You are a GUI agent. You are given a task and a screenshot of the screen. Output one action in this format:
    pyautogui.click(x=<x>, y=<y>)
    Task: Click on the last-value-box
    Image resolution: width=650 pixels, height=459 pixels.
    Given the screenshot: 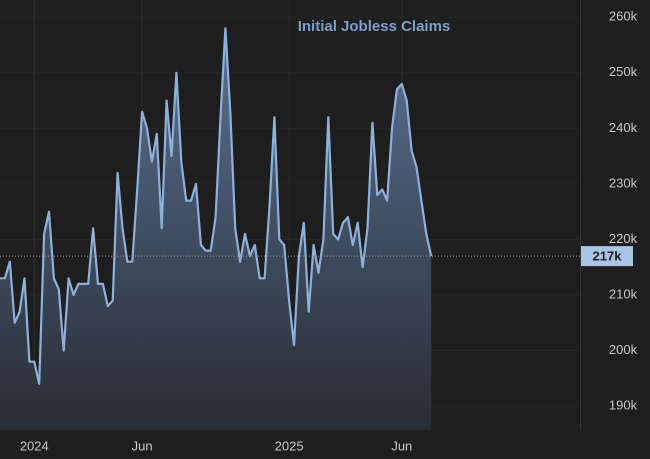 What is the action you would take?
    pyautogui.click(x=607, y=256)
    